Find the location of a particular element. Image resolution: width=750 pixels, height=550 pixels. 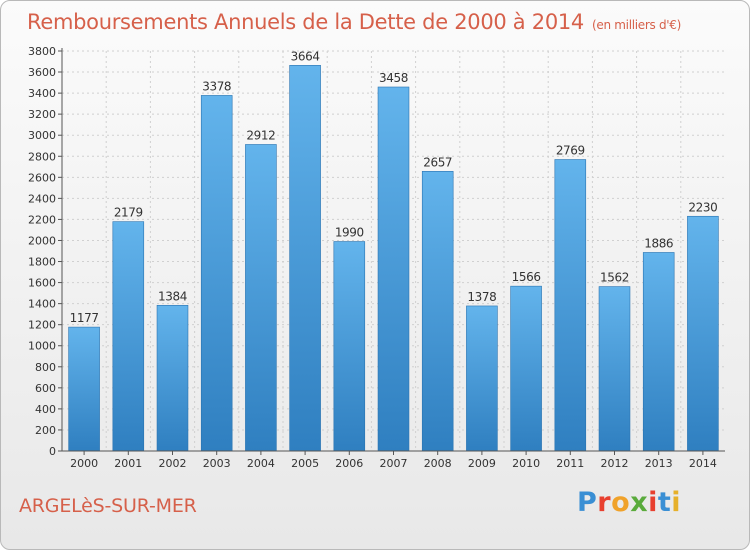

y-tick-label: 1600 is located at coordinates (42, 283).